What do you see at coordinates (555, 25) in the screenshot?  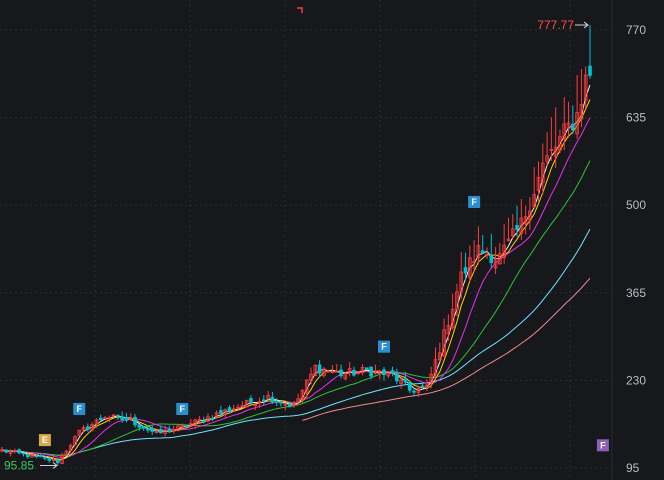 I see `high-value-label: 777.77` at bounding box center [555, 25].